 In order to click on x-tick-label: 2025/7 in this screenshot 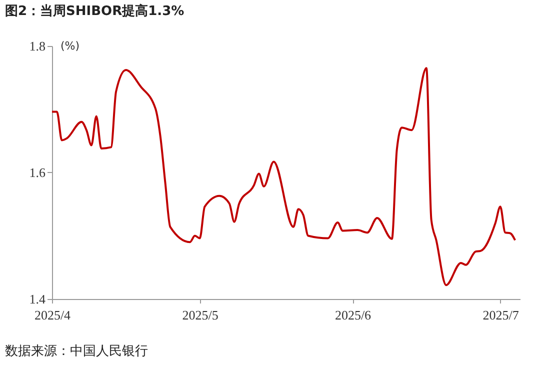, I will do `click(501, 315)`.